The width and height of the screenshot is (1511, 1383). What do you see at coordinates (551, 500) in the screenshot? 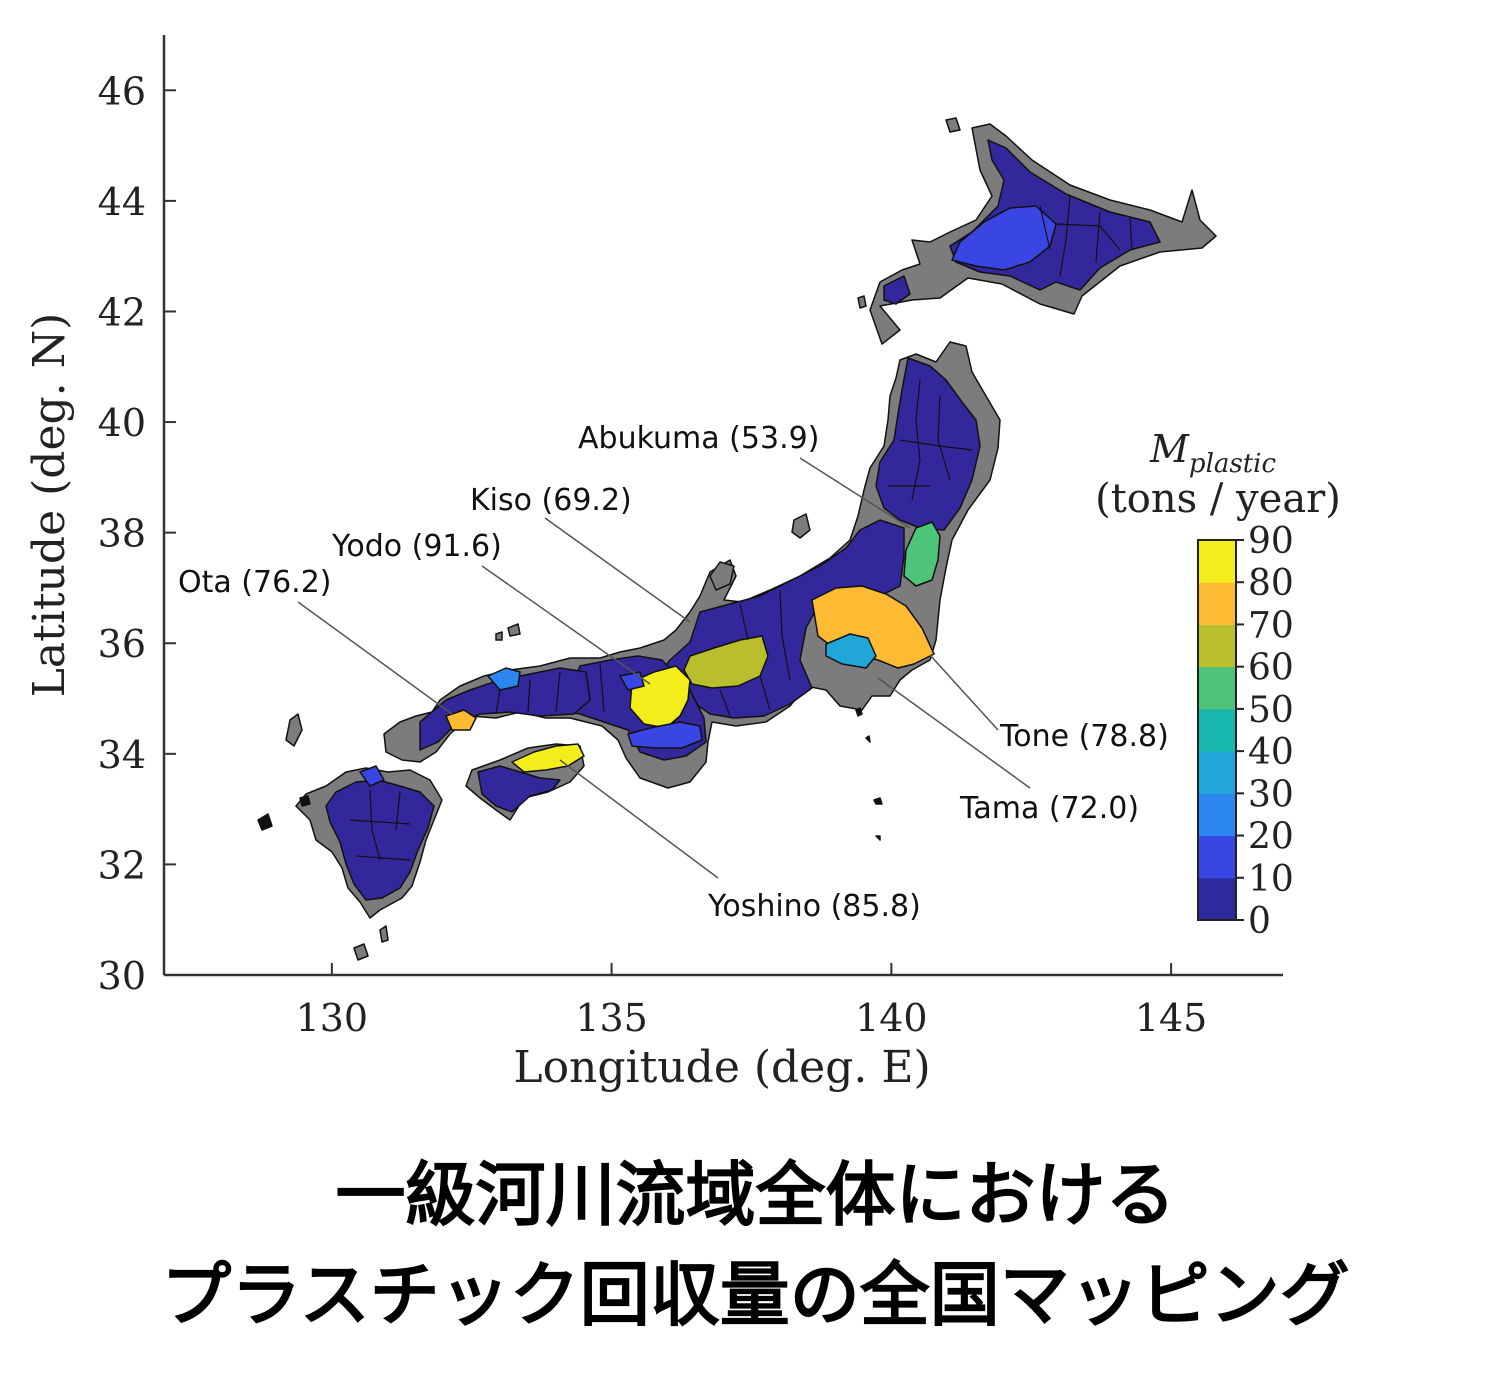
I see `river-label-kiso: Kiso (69.2)` at bounding box center [551, 500].